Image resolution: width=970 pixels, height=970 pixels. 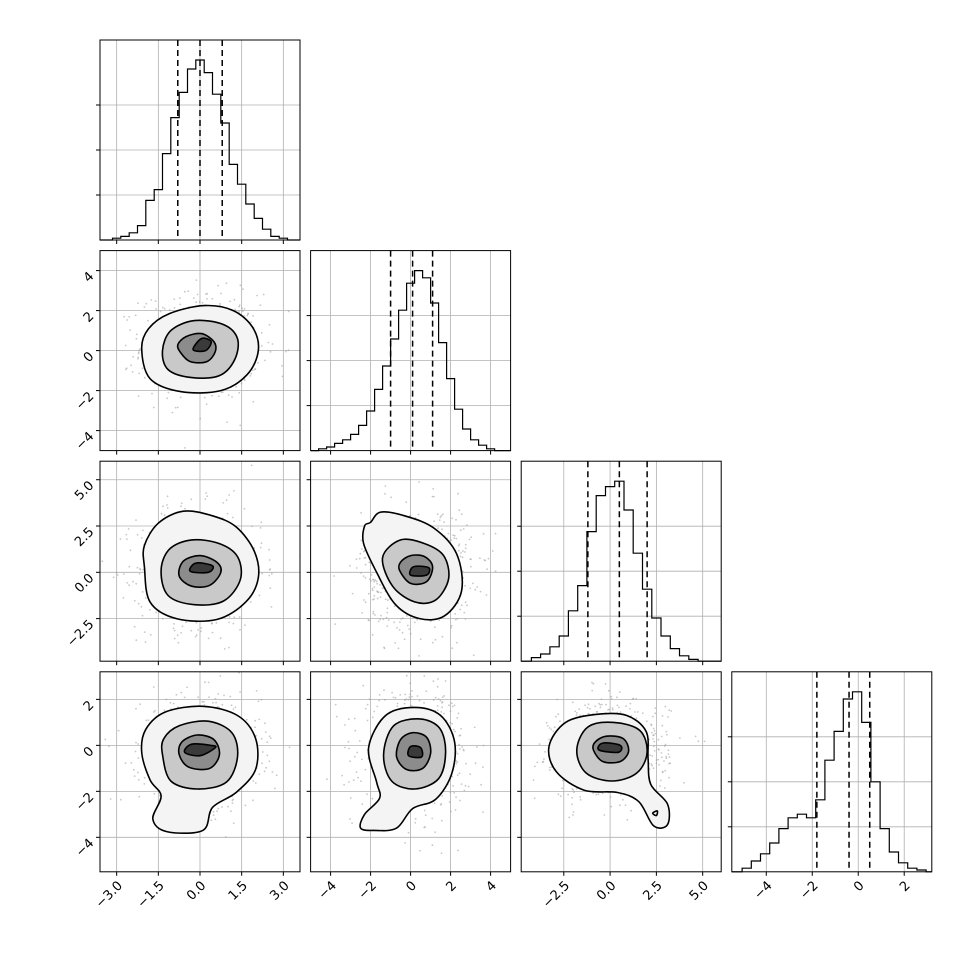 I want to click on y-tick-label: 0.0, so click(x=84, y=583).